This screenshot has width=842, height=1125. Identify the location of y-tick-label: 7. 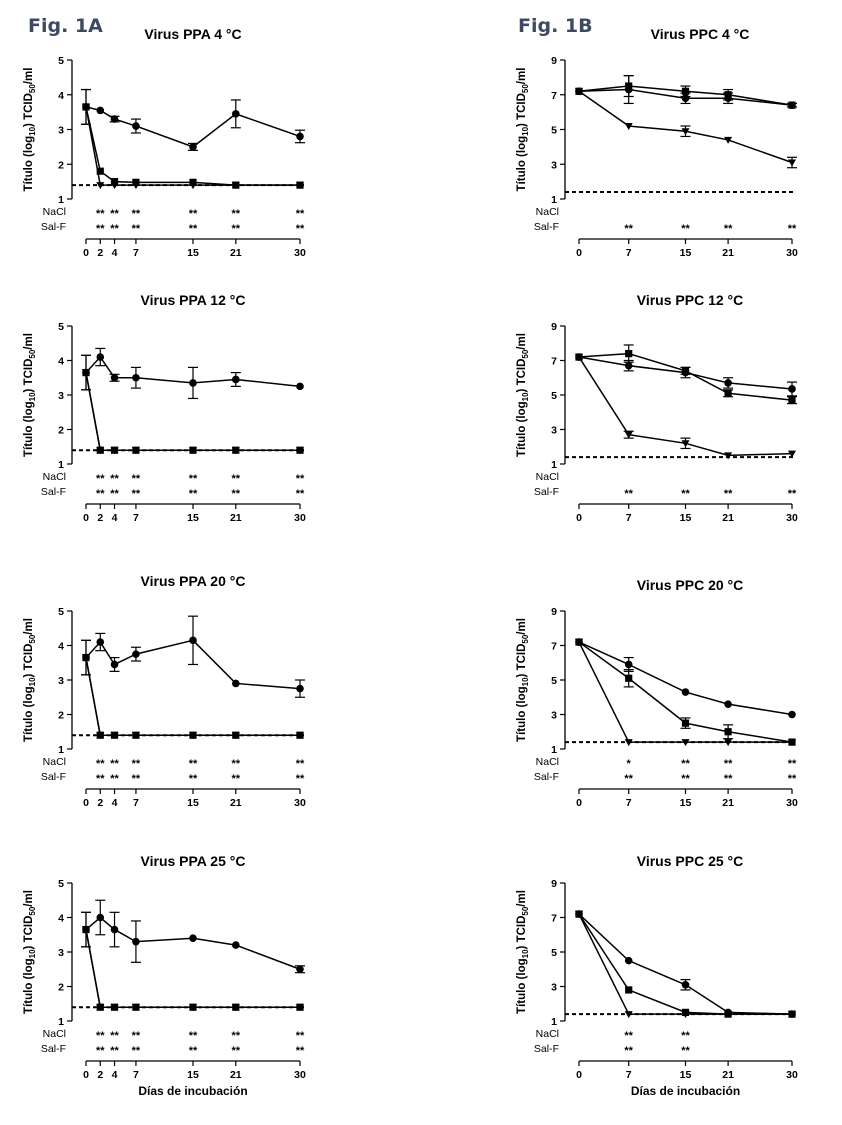
(554, 96).